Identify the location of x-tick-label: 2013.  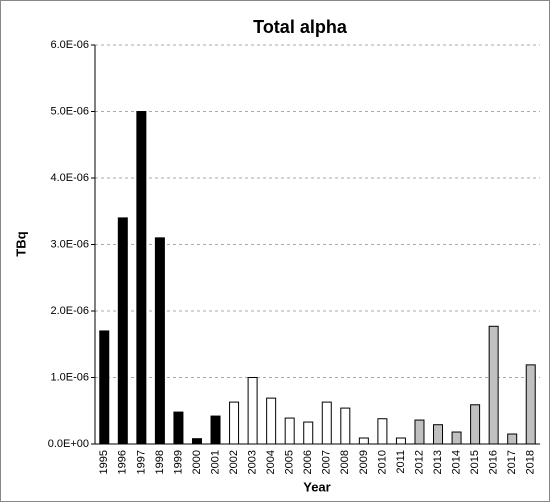
(438, 462).